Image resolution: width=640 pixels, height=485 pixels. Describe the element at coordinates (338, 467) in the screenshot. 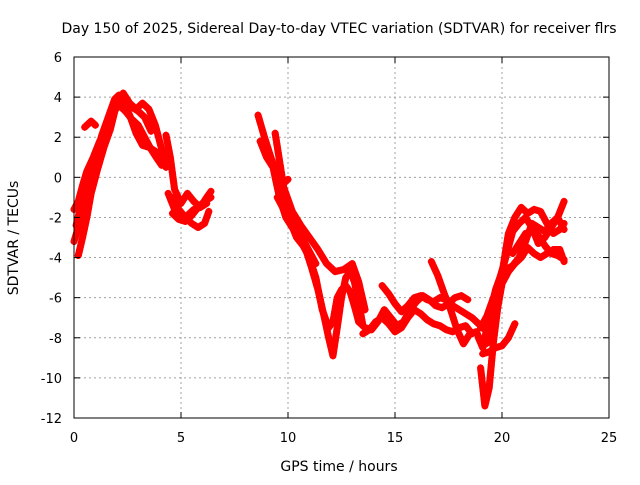

I see `x-axis-label: GPS time / hours` at that location.